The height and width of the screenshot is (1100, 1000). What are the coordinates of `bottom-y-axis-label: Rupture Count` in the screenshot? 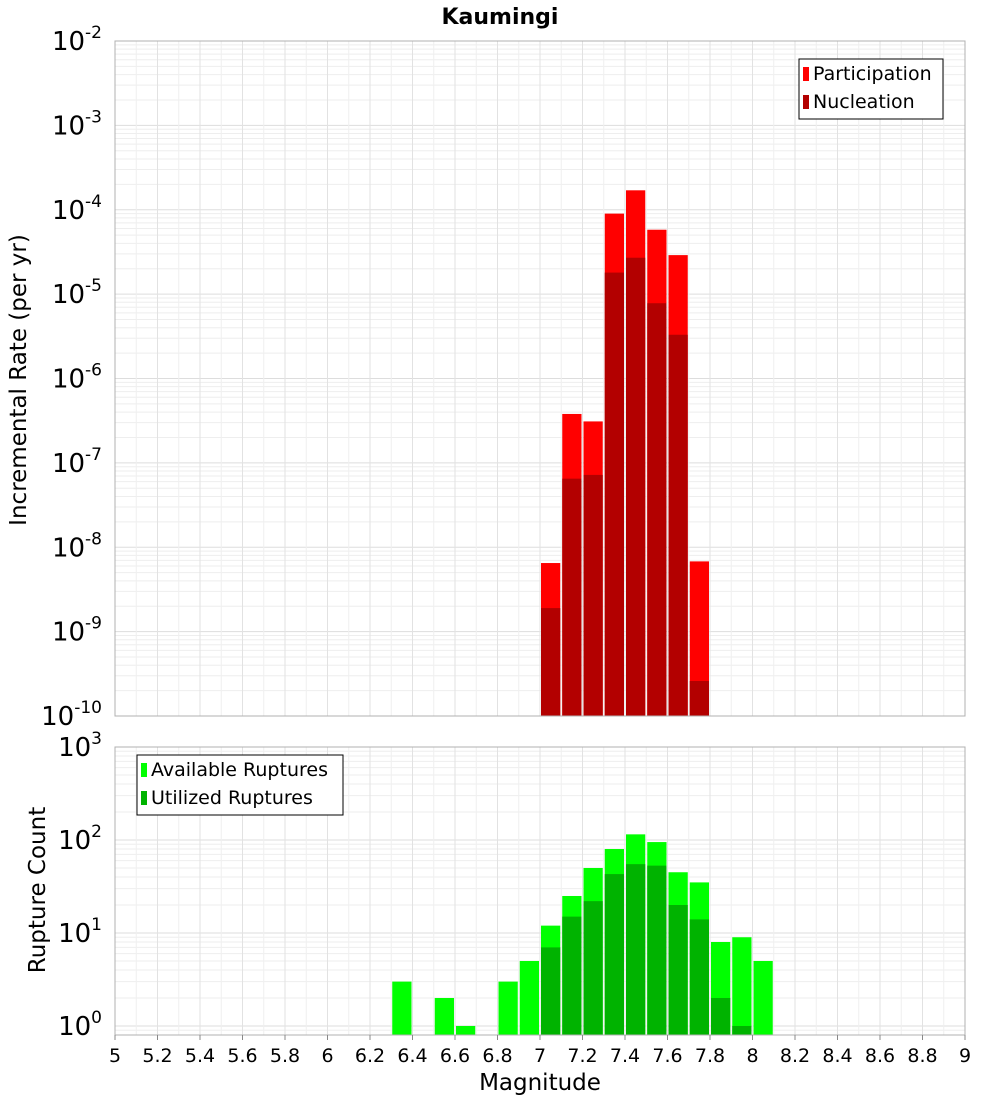 It's located at (38, 890).